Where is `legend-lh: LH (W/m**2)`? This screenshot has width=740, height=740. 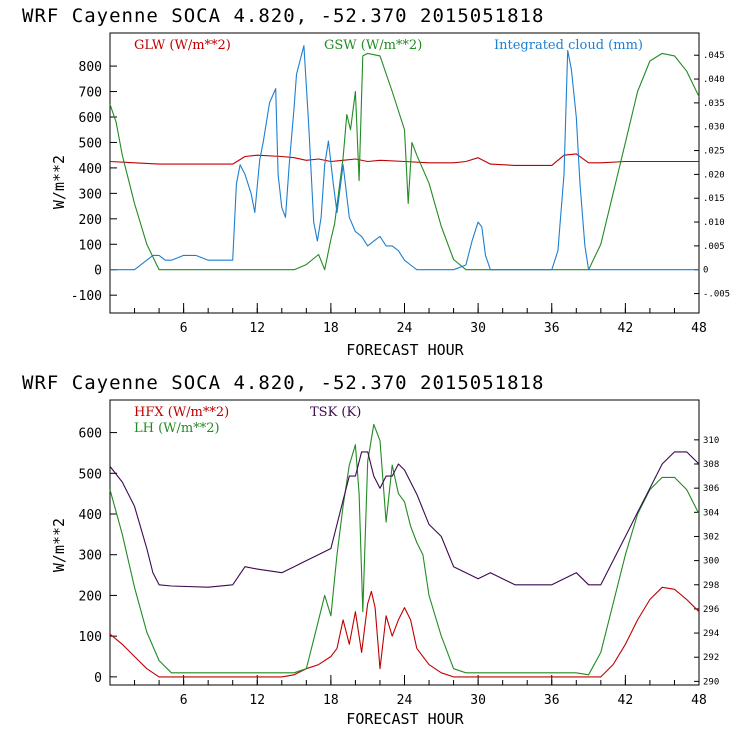 legend-lh: LH (W/m**2) is located at coordinates (177, 428).